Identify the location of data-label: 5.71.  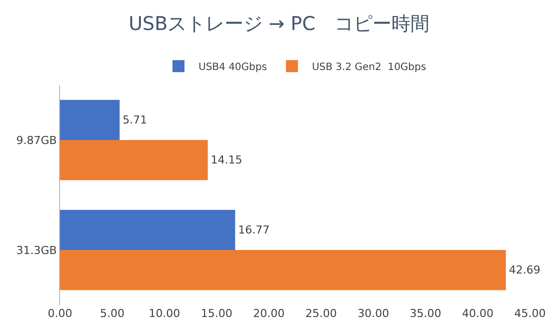
(135, 119).